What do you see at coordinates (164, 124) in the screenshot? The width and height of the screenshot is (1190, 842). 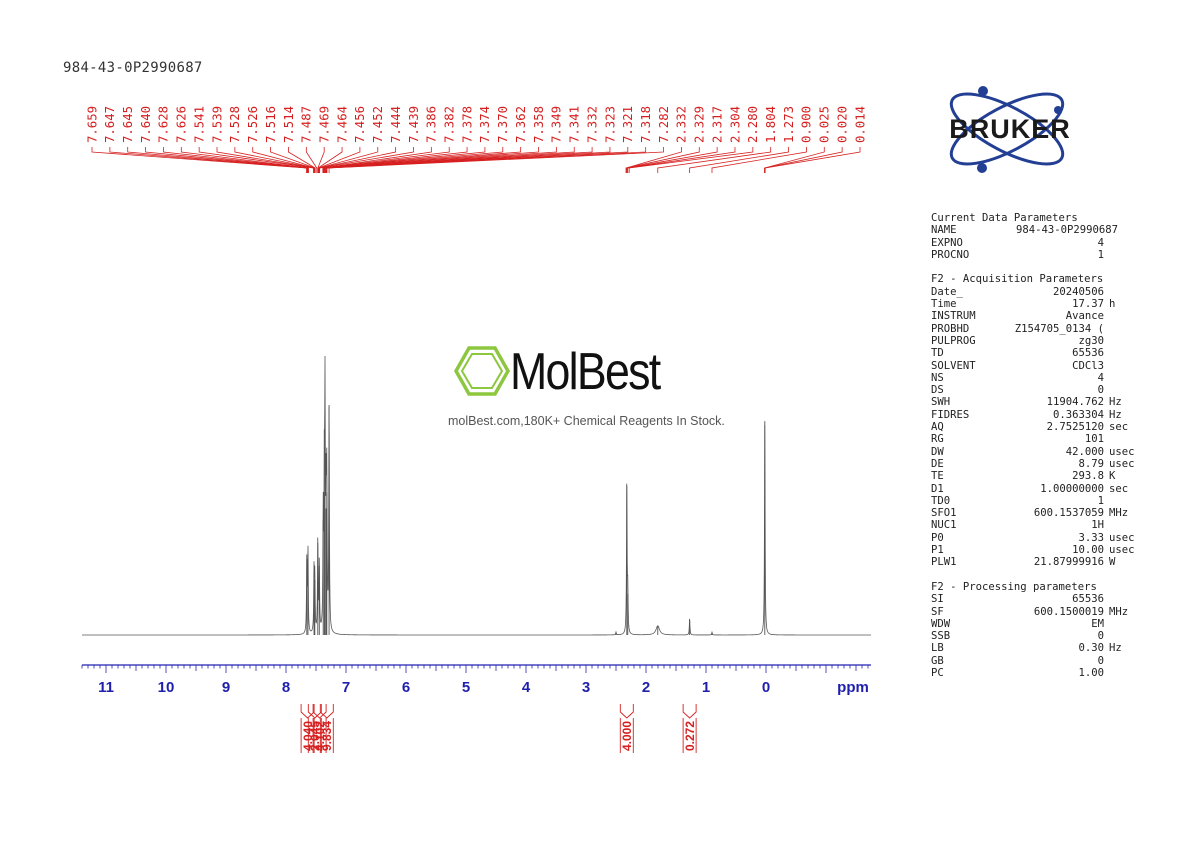 I see `peak-label: 7.628` at bounding box center [164, 124].